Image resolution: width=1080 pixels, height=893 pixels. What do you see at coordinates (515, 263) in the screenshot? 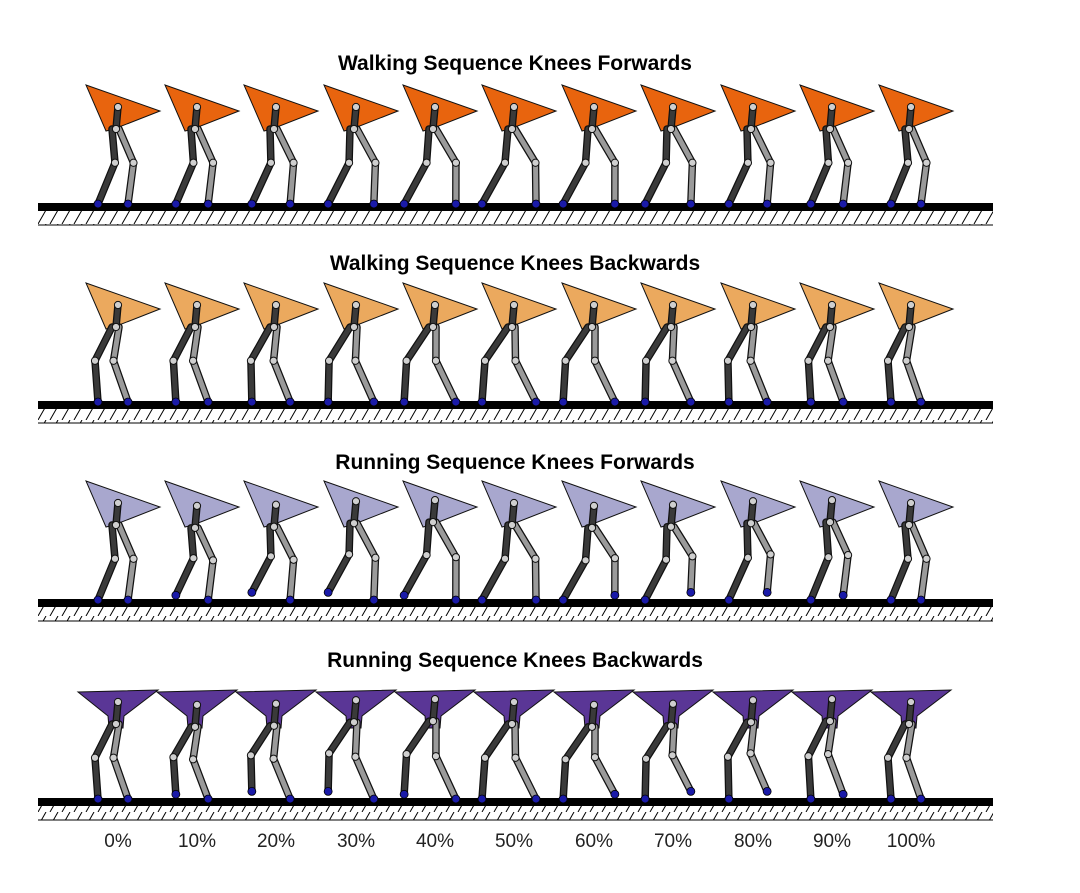
I see `row-title: Walking Sequence Knees Backwards` at bounding box center [515, 263].